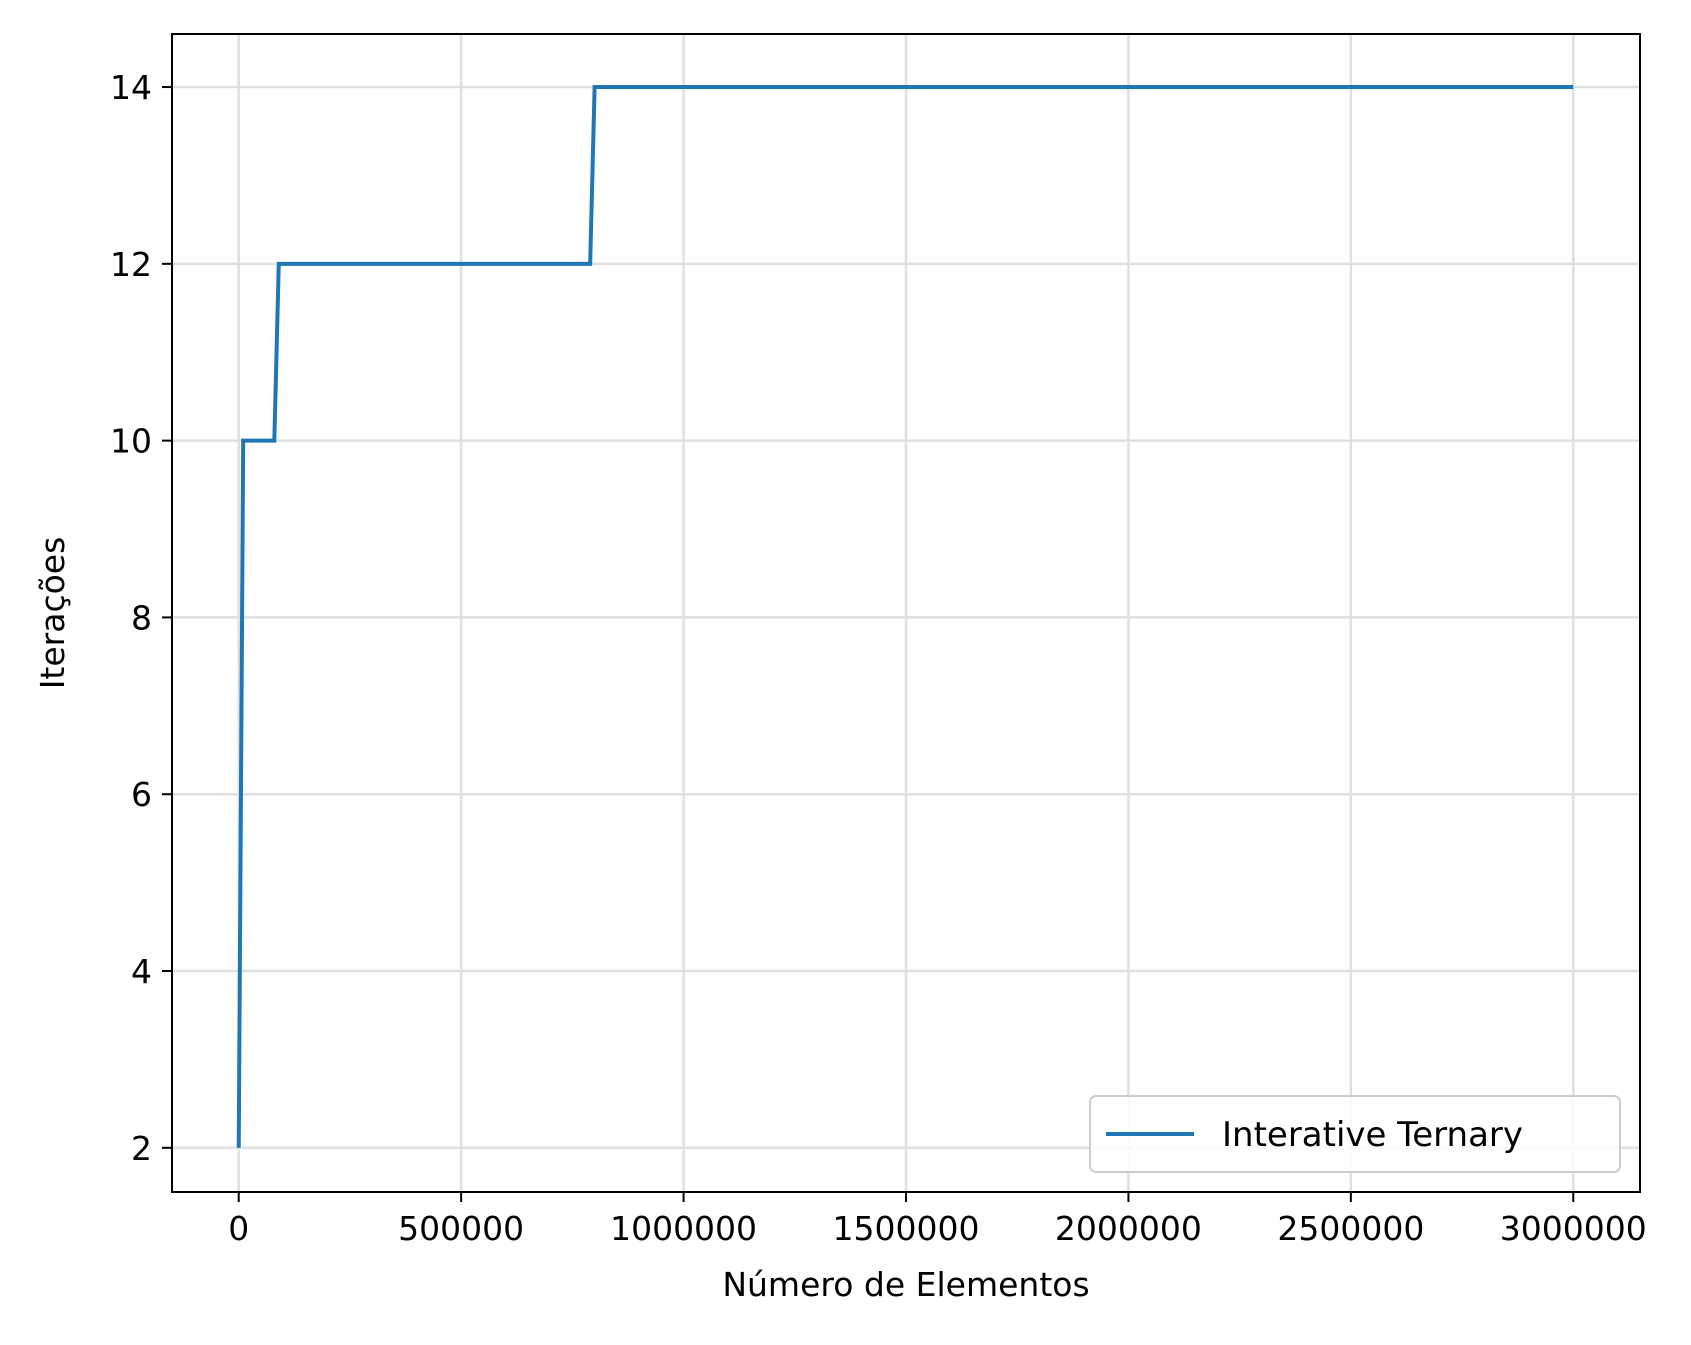 This screenshot has height=1345, width=1691. Describe the element at coordinates (1128, 1228) in the screenshot. I see `x-tick-label: 2000000` at that location.